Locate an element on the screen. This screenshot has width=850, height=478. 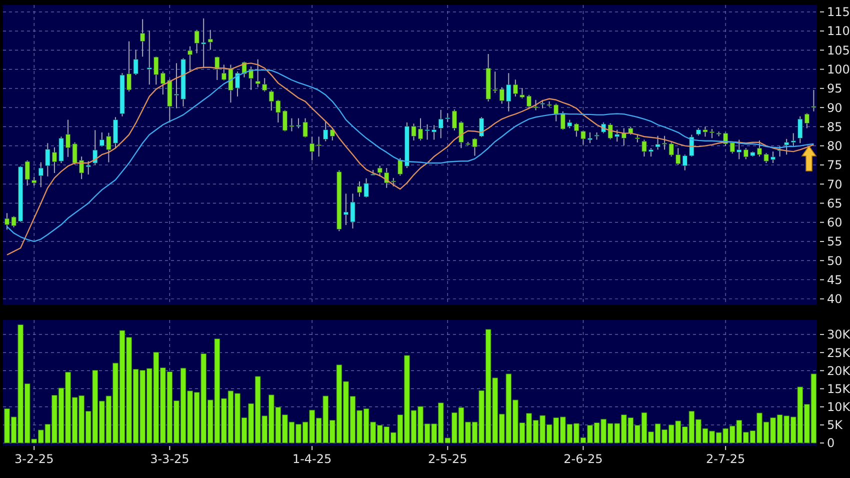
y-tick-label: 105 is located at coordinates (838, 50).